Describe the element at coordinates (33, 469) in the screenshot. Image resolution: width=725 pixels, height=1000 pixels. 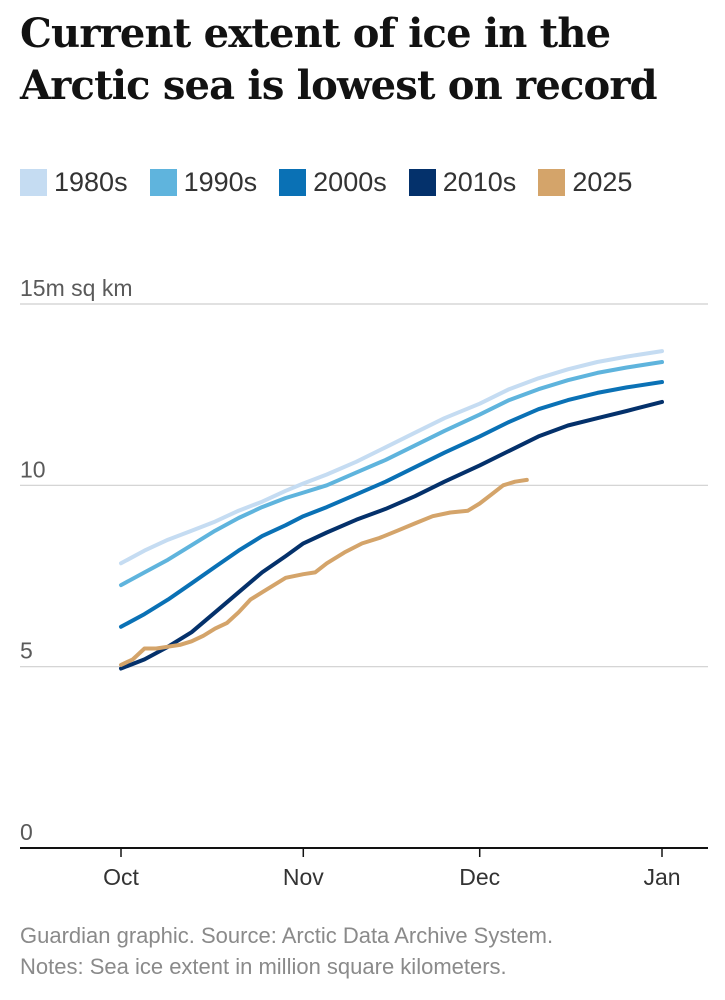
I see `y-tick-label: 10` at that location.